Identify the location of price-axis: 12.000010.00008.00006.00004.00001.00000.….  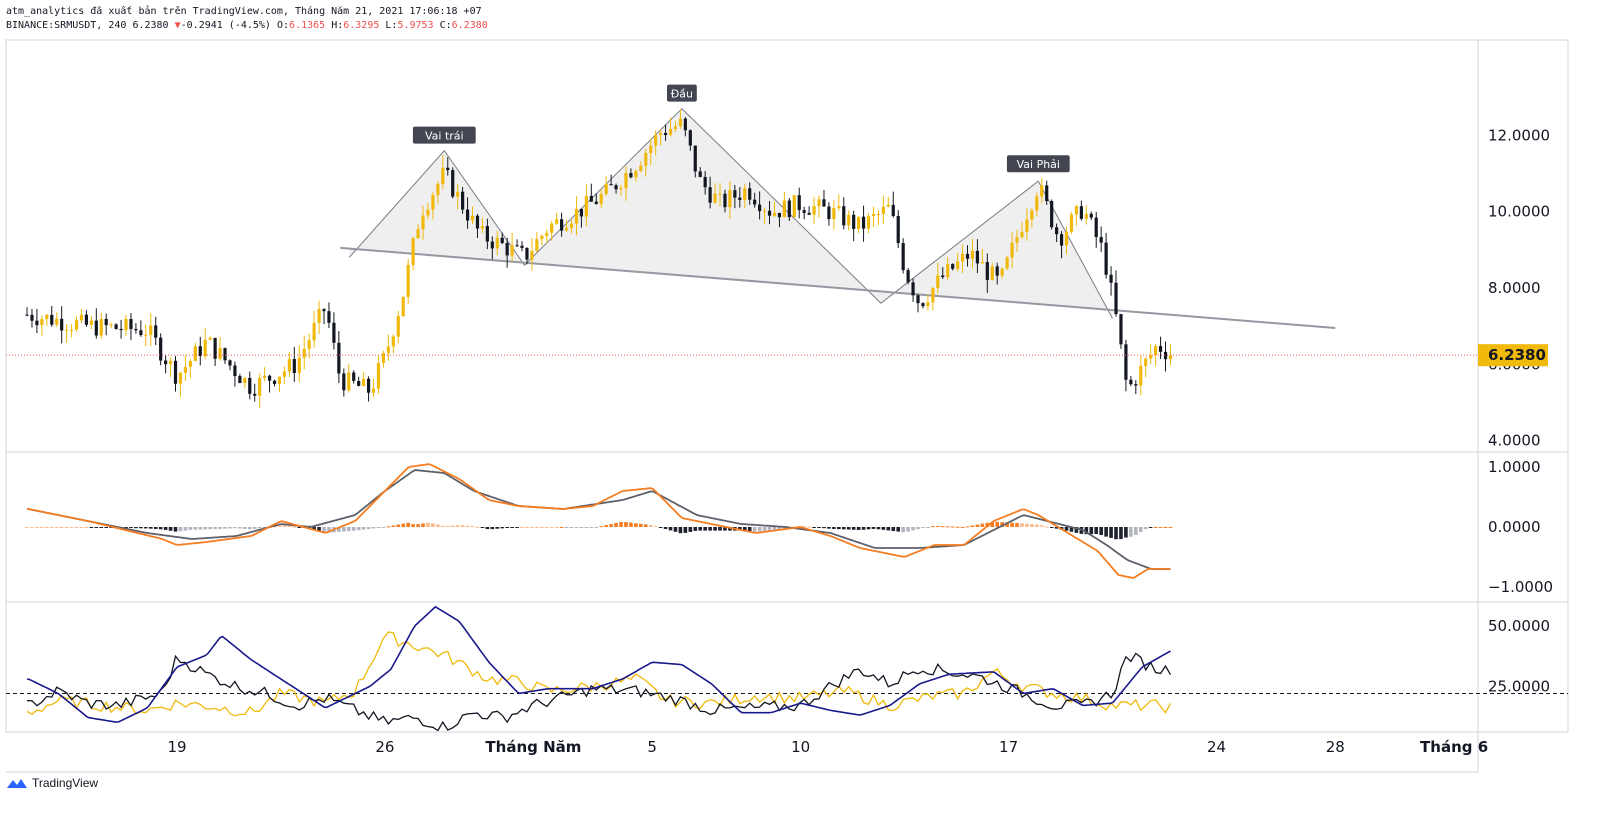
(1515, 410).